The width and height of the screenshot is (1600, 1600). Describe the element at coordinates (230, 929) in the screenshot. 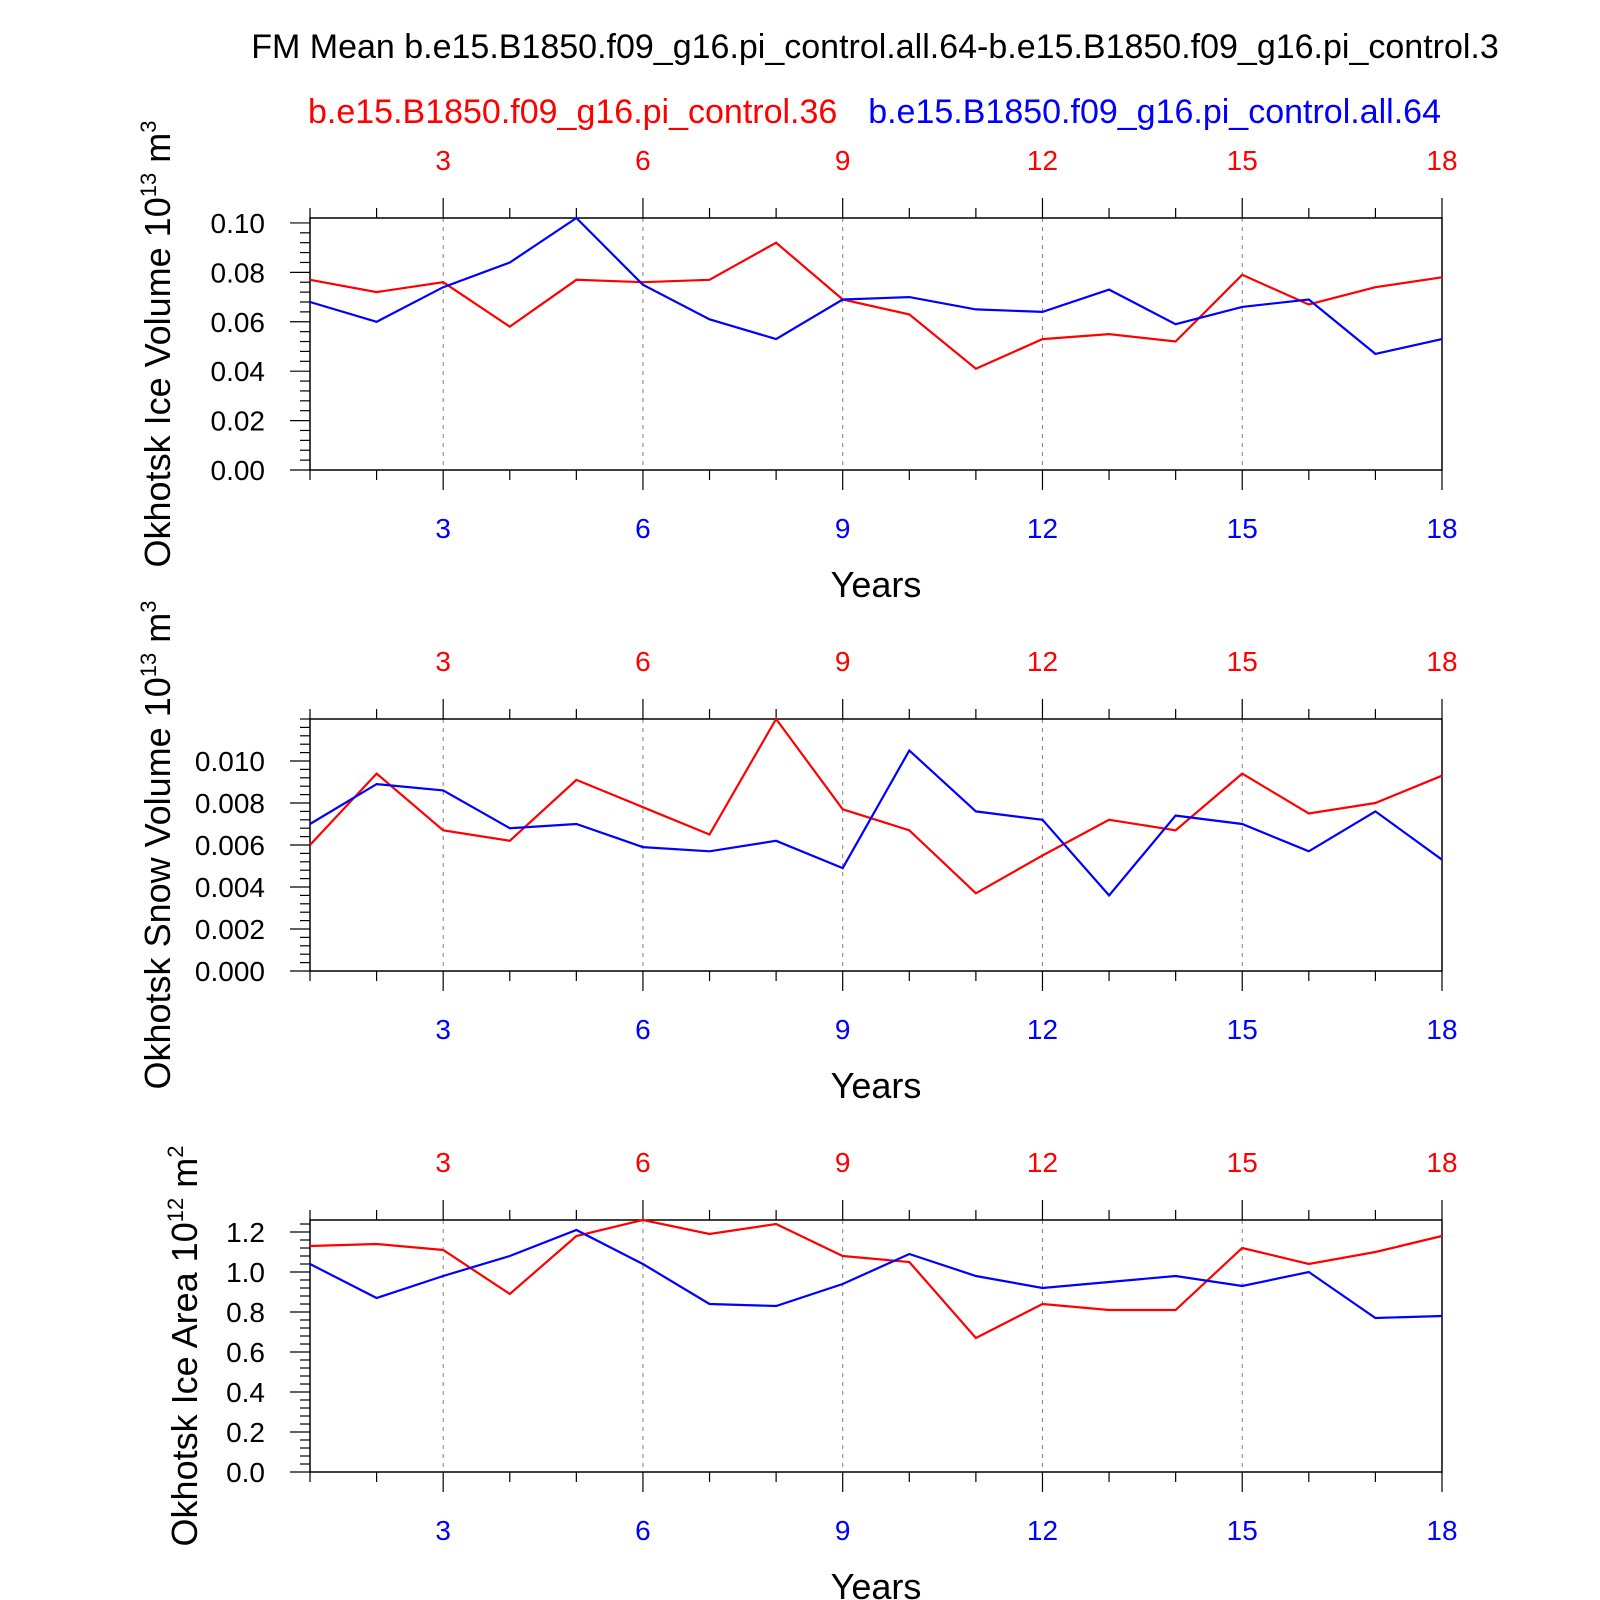

I see `y-tick-label: 0.002` at that location.